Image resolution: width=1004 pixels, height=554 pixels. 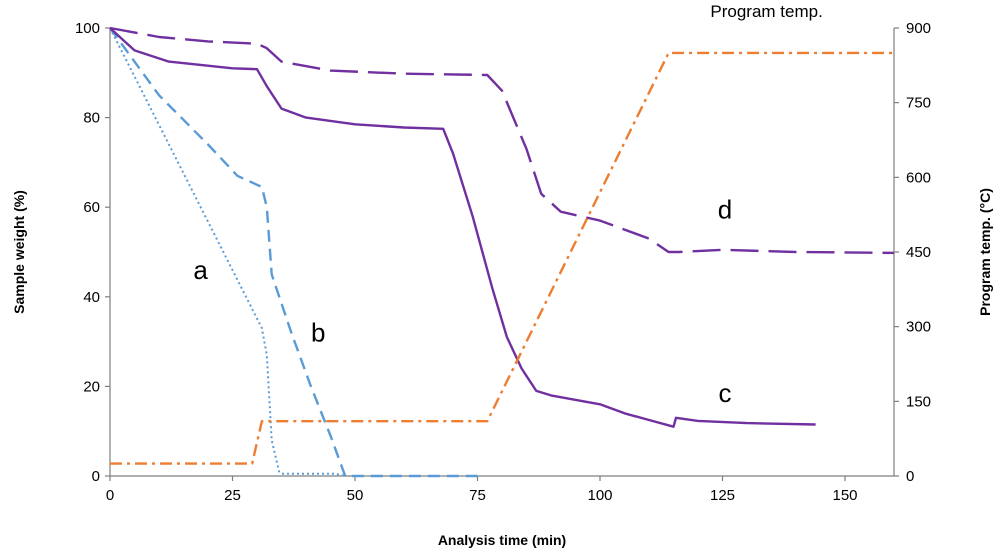 What do you see at coordinates (318, 333) in the screenshot?
I see `curve-label-b: b` at bounding box center [318, 333].